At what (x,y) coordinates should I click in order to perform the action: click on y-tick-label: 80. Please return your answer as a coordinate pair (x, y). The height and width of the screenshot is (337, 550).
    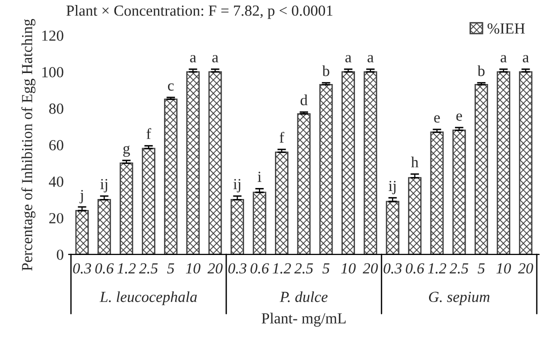
    Looking at the image, I should click on (56, 109).